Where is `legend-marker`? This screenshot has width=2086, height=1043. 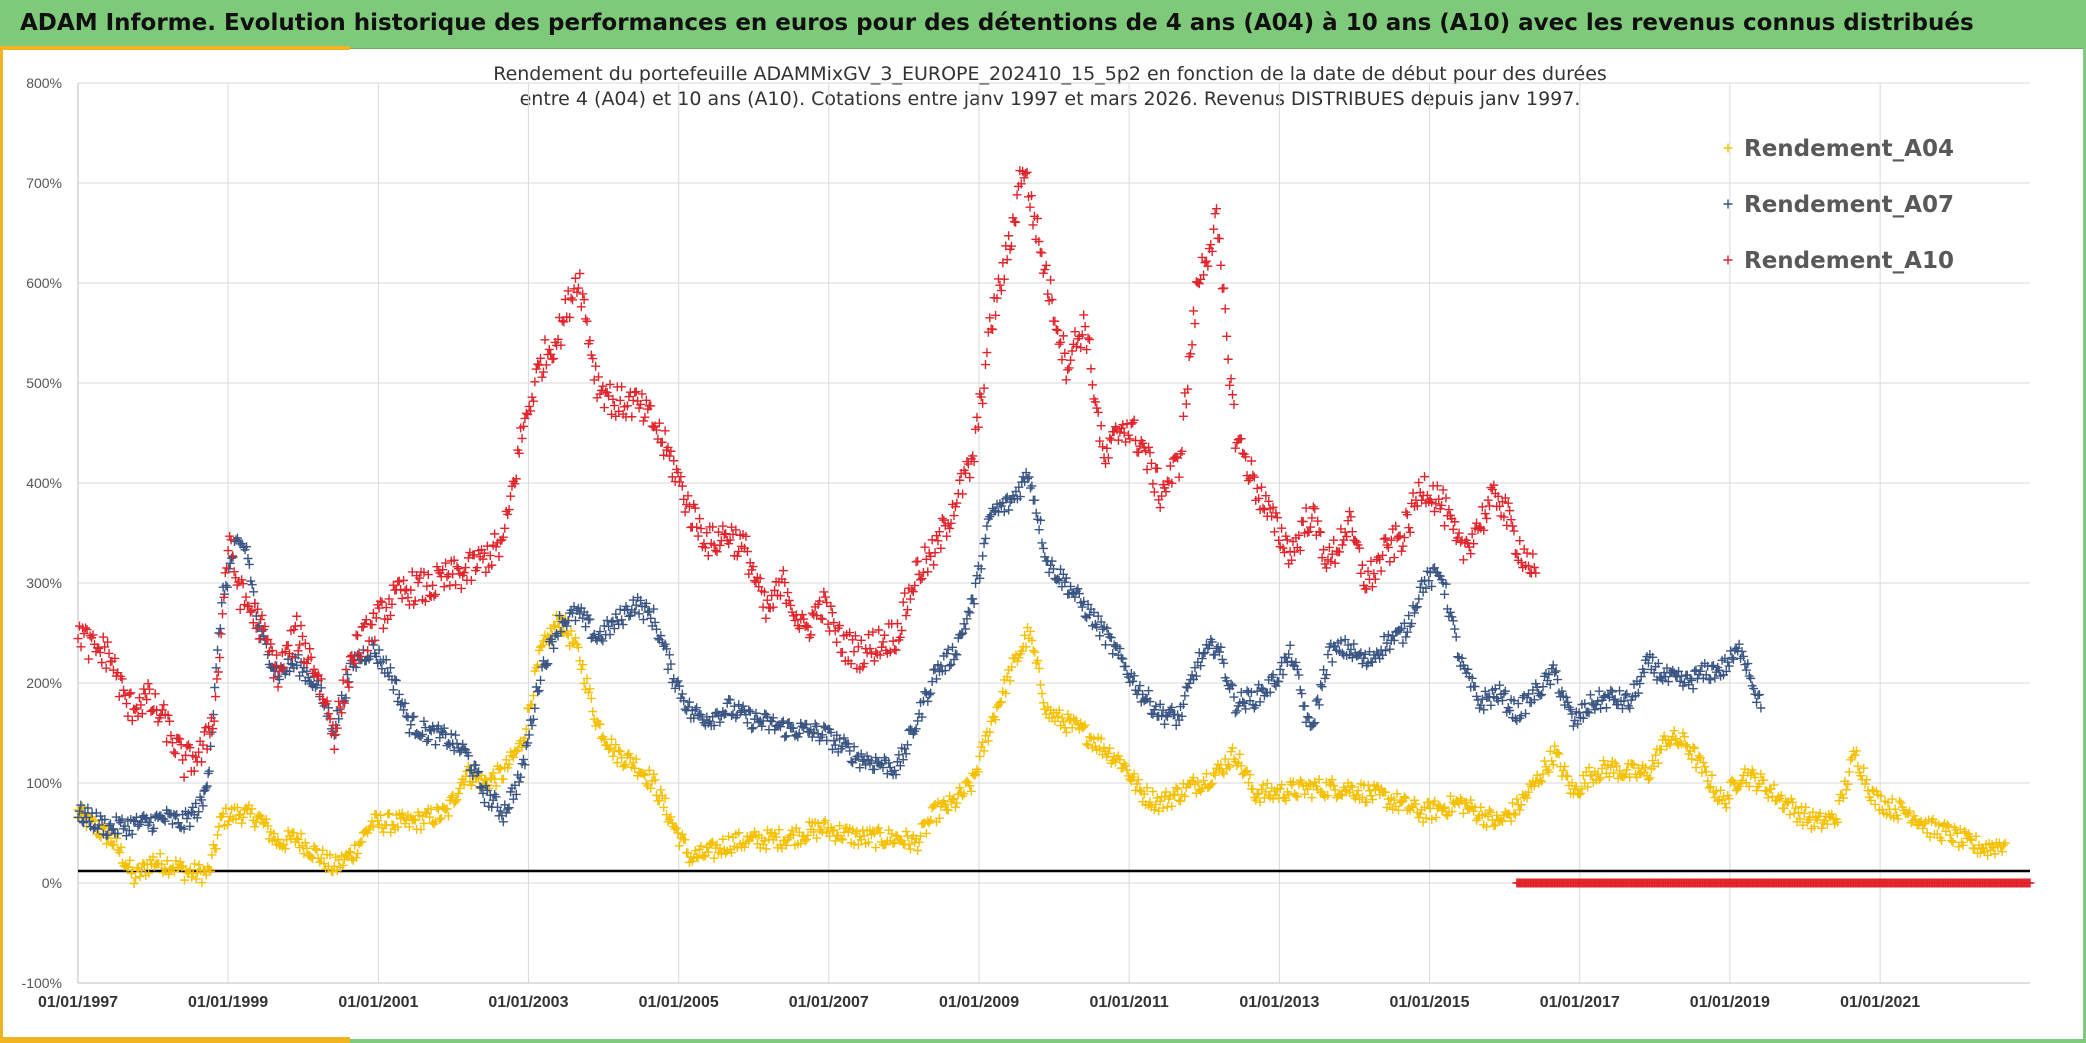 legend-marker is located at coordinates (1728, 148).